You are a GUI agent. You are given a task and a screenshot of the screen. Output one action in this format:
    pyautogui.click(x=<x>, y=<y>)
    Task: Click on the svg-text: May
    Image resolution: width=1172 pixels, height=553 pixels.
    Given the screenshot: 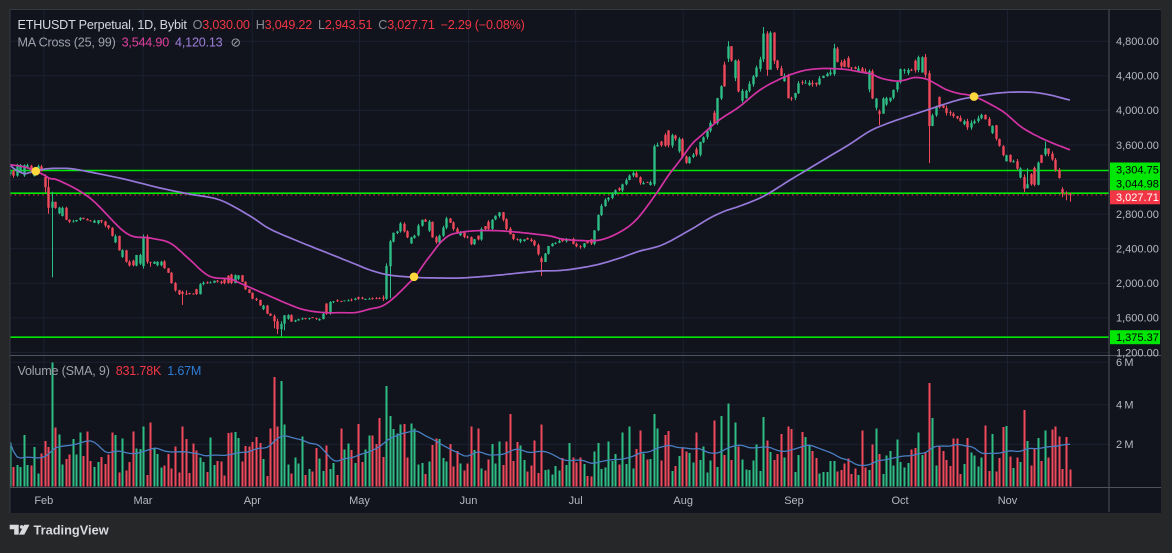 What is the action you would take?
    pyautogui.click(x=359, y=501)
    